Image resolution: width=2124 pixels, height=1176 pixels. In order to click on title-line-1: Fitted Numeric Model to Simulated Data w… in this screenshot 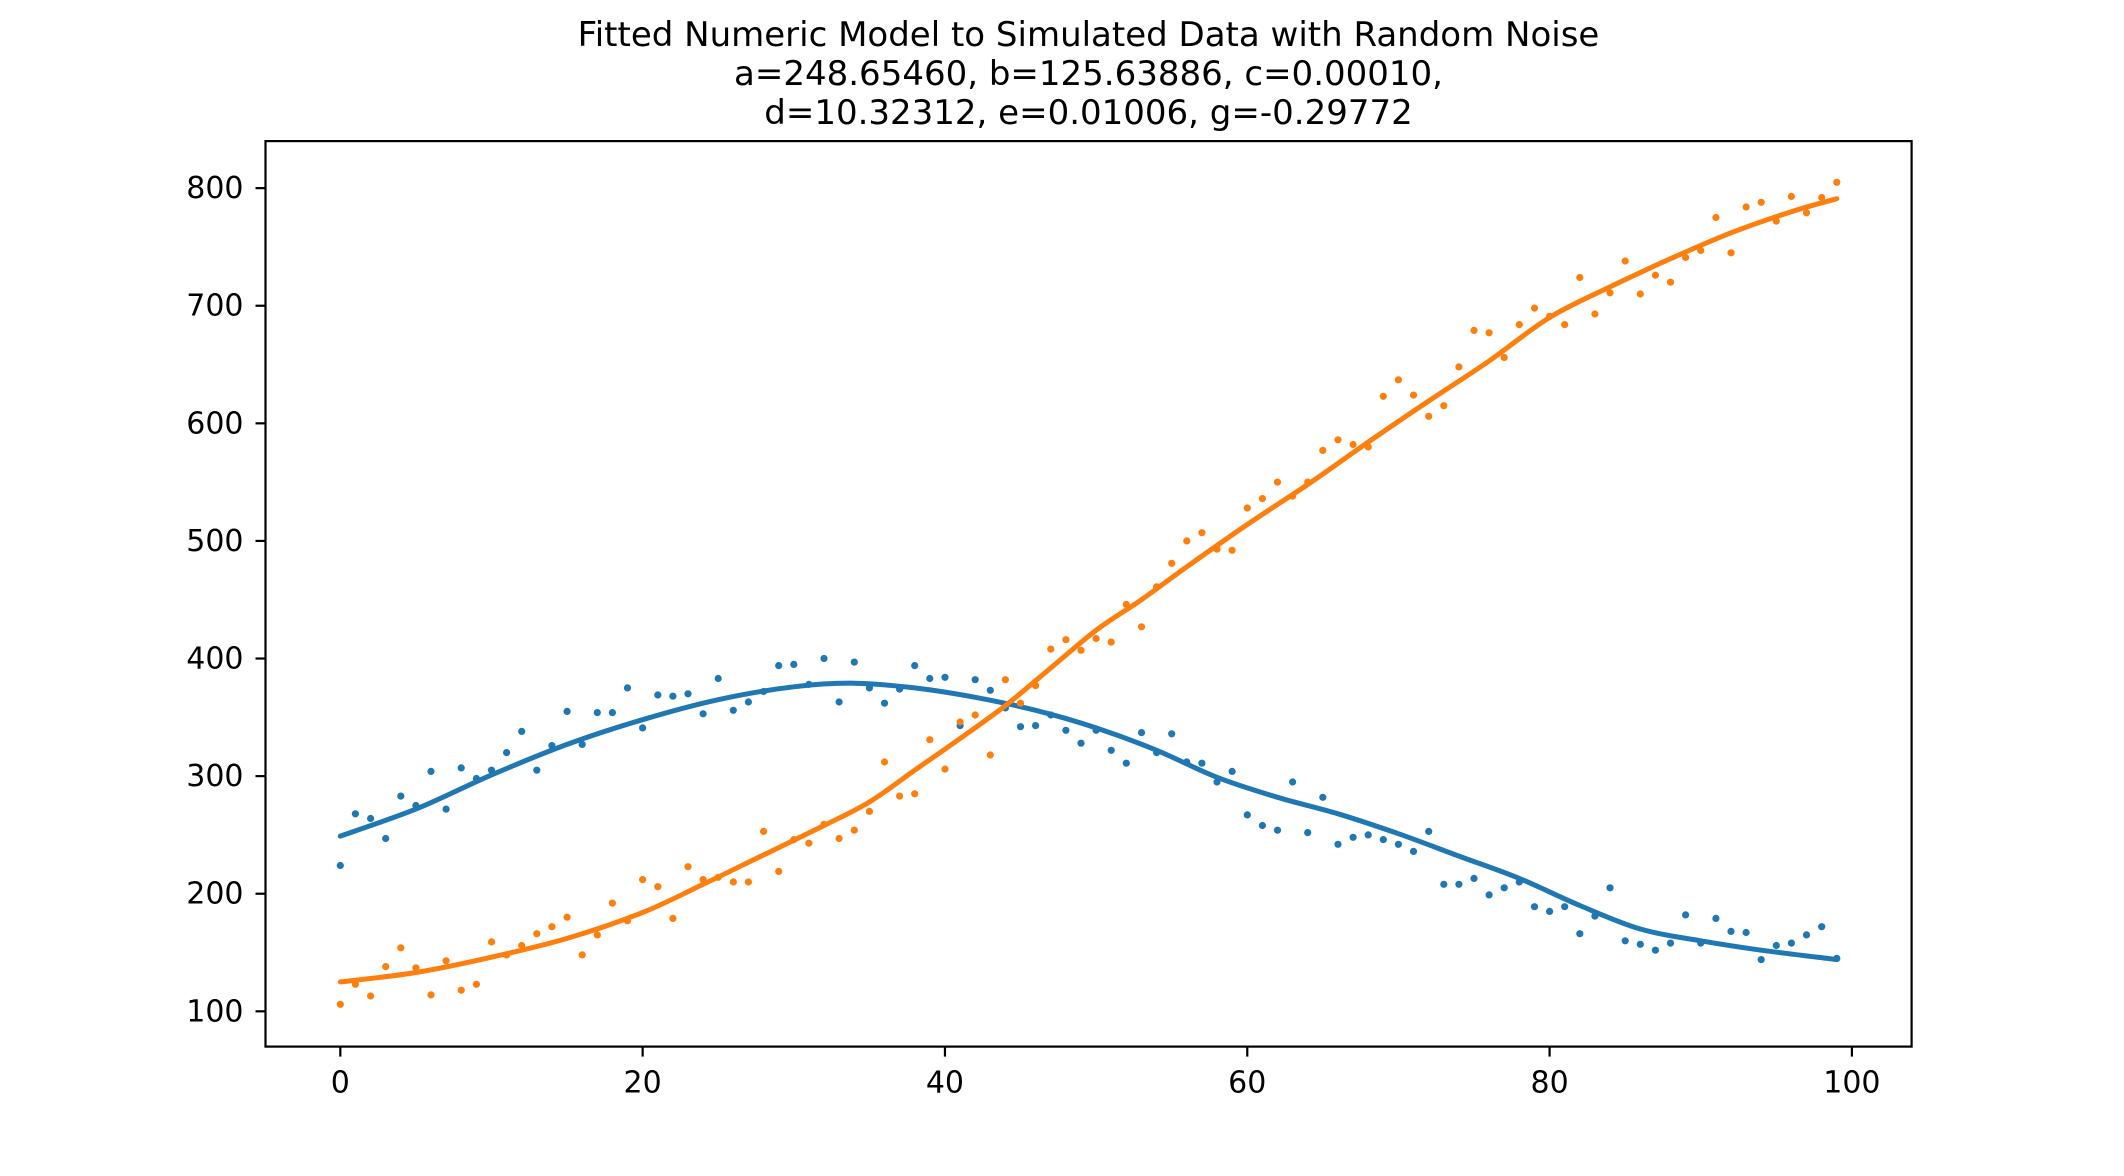, I will do `click(1089, 35)`.